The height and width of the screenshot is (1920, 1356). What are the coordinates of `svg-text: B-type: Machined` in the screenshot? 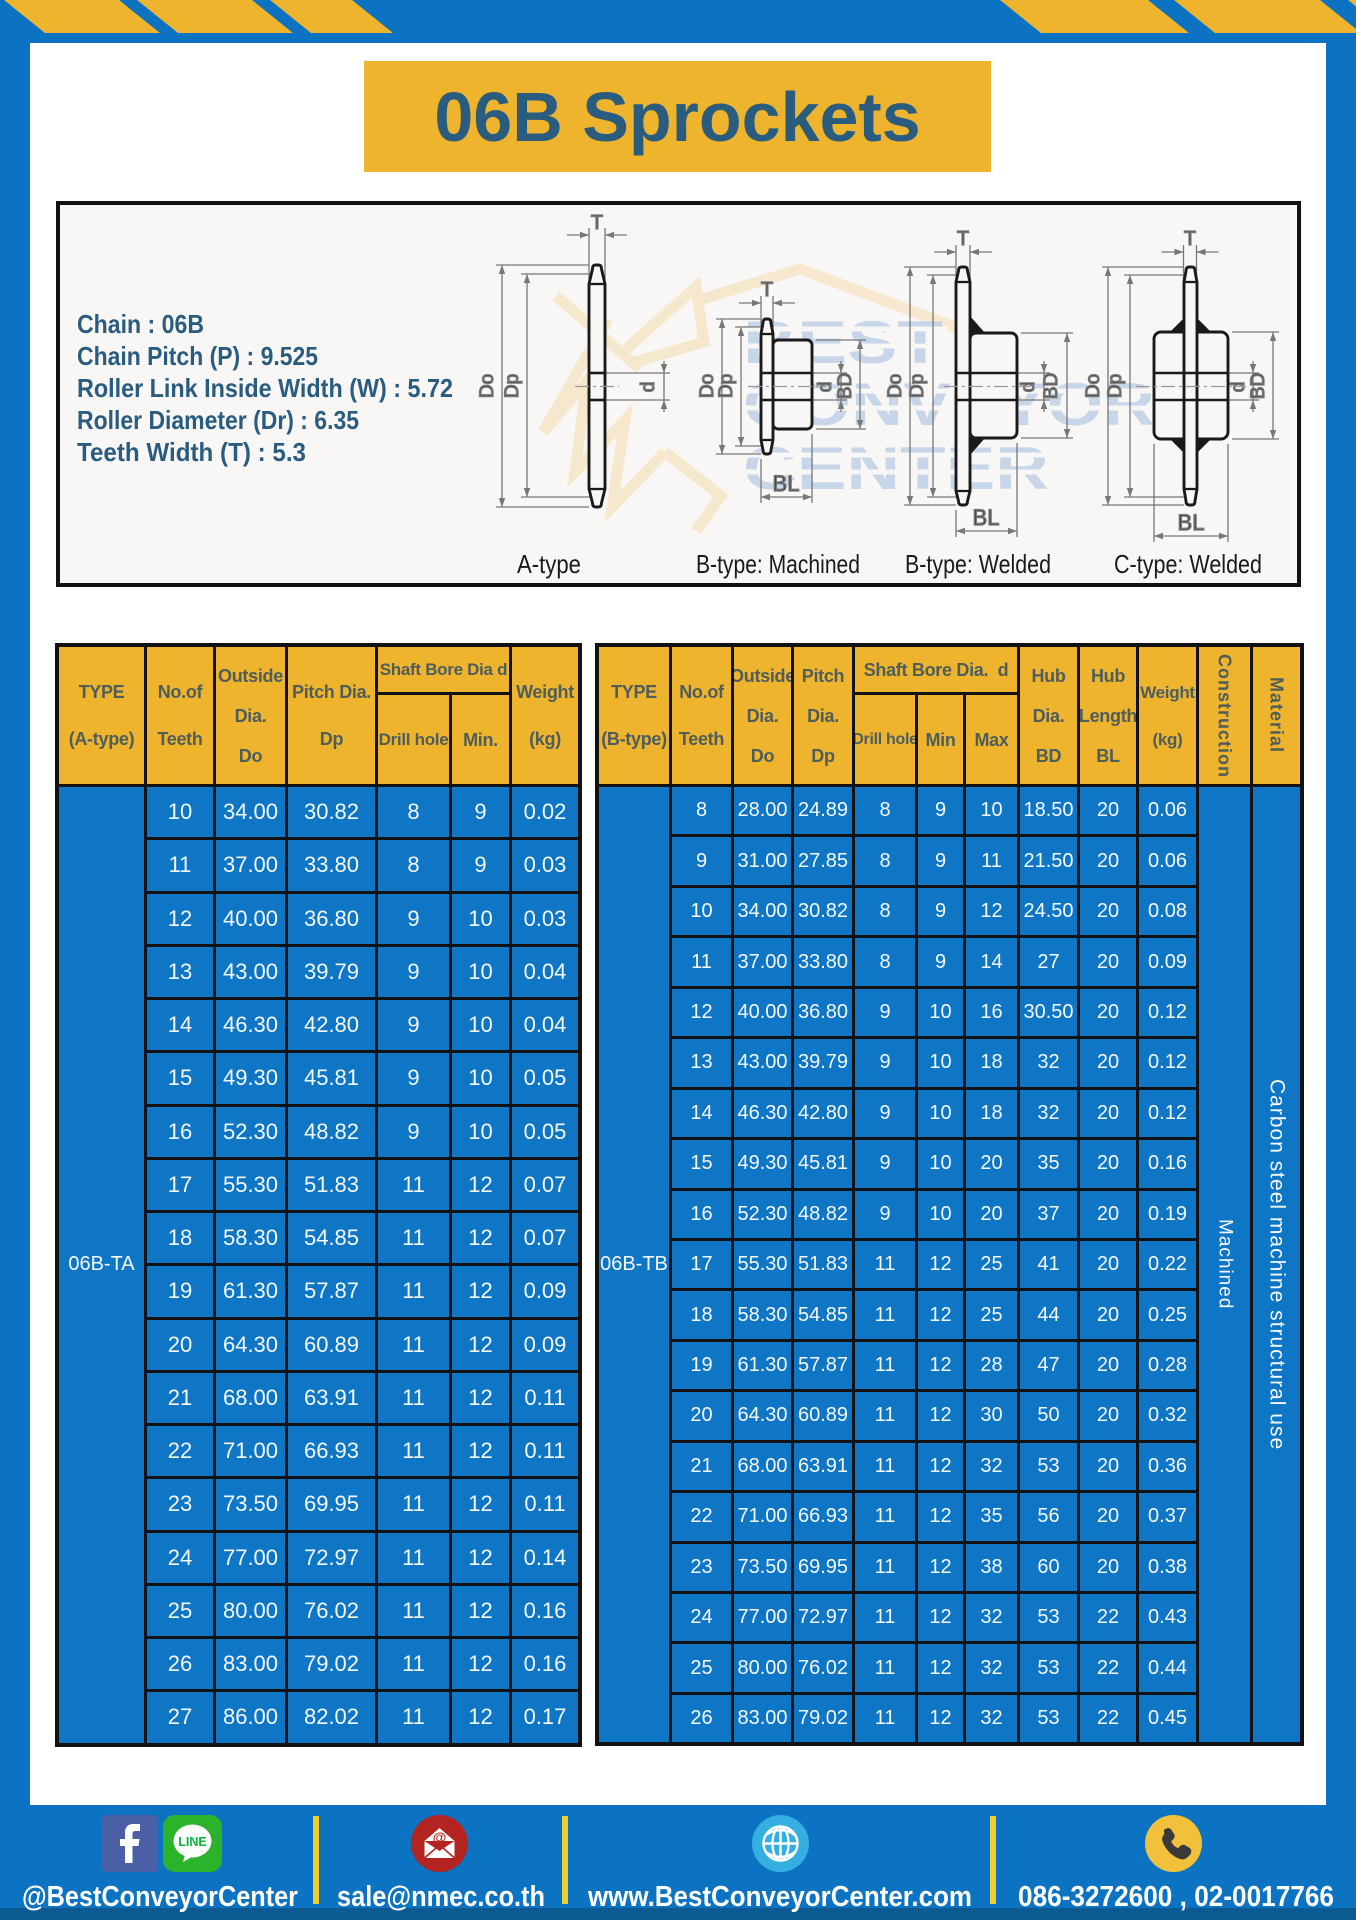 It's located at (778, 564).